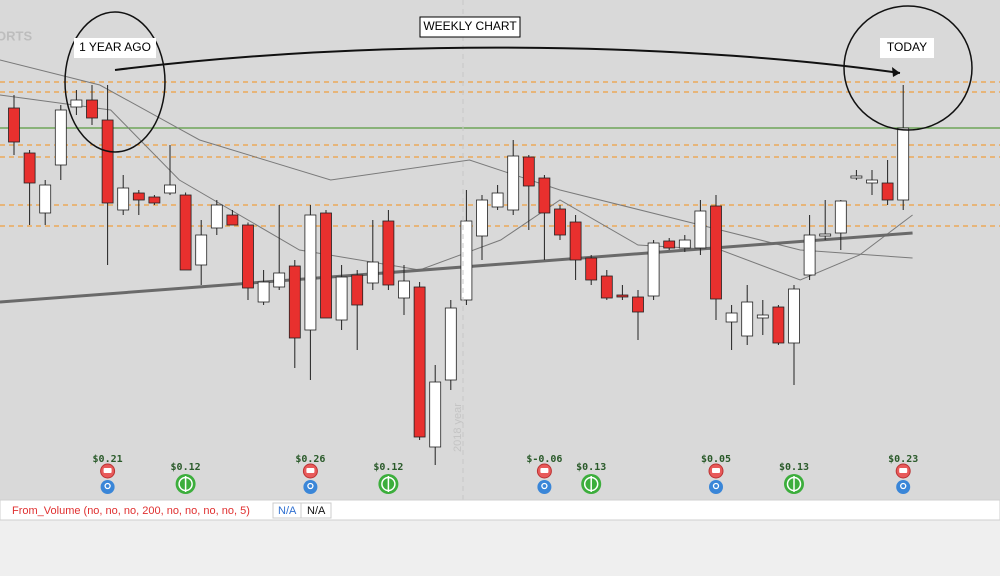 The image size is (1000, 576). I want to click on start-label: 1 YEAR AGO, so click(115, 47).